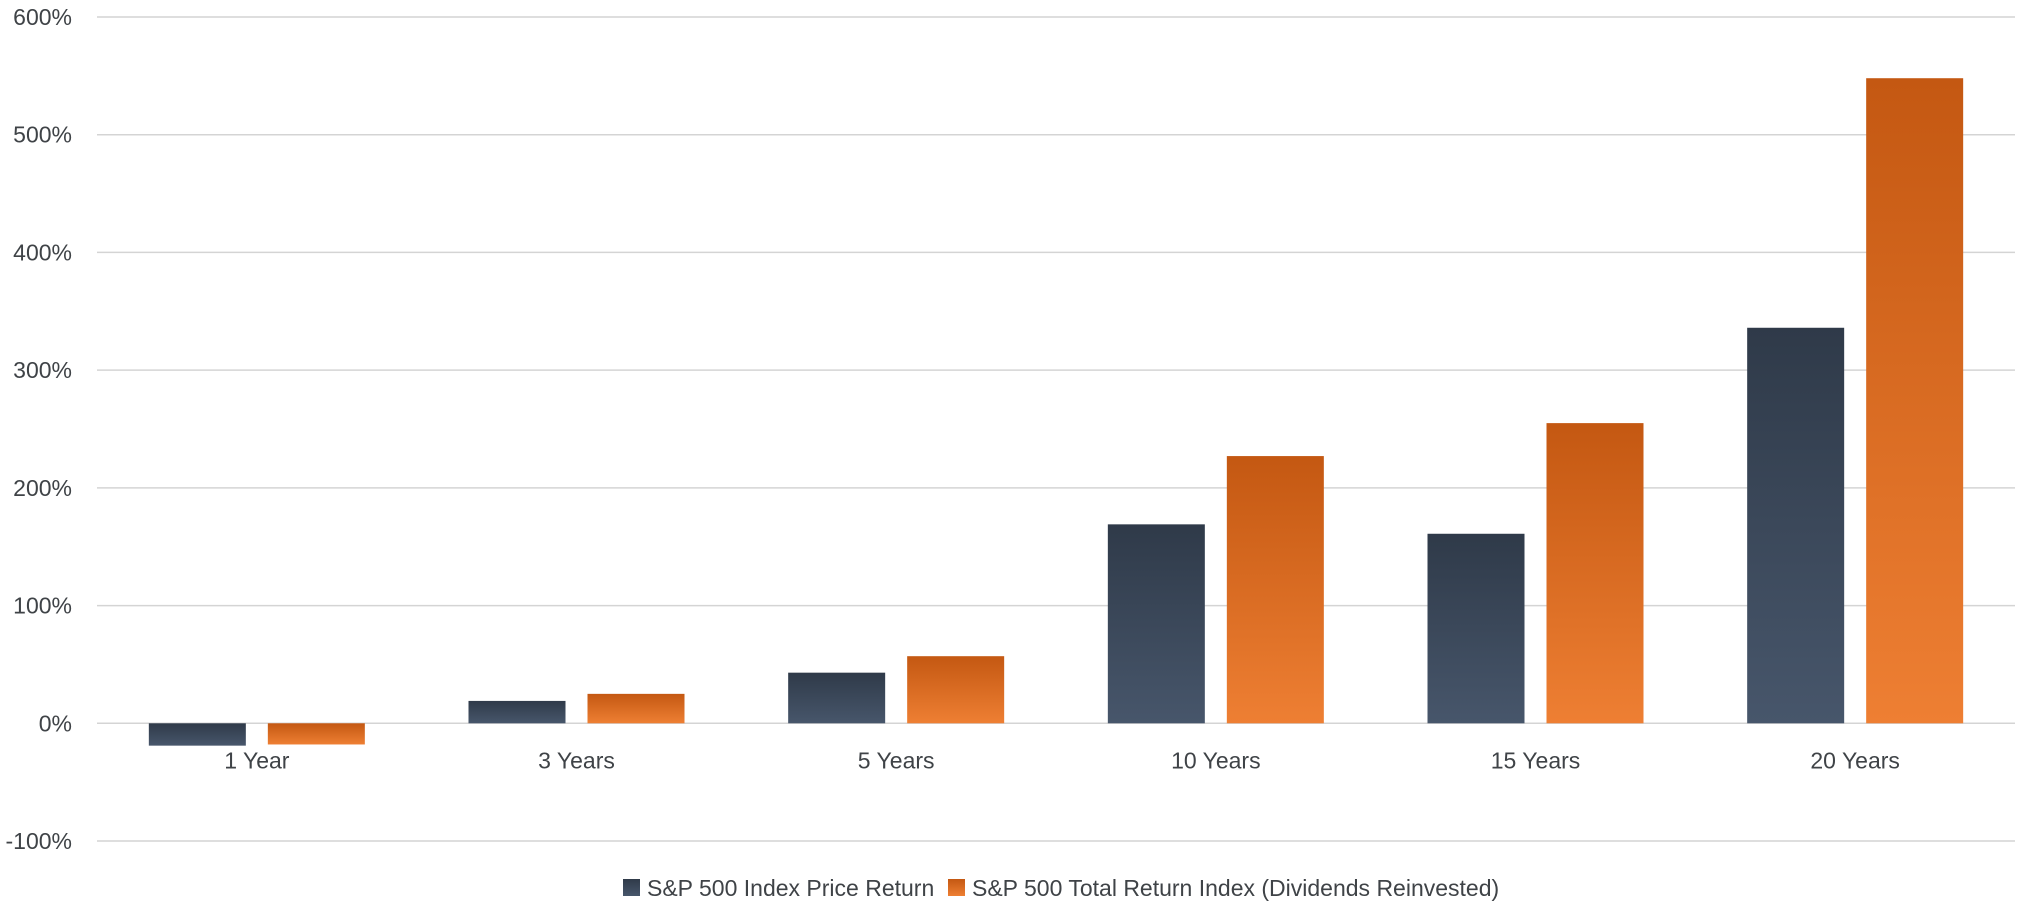 The height and width of the screenshot is (912, 2022). What do you see at coordinates (1536, 760) in the screenshot?
I see `x-tick-label: 15 Years` at bounding box center [1536, 760].